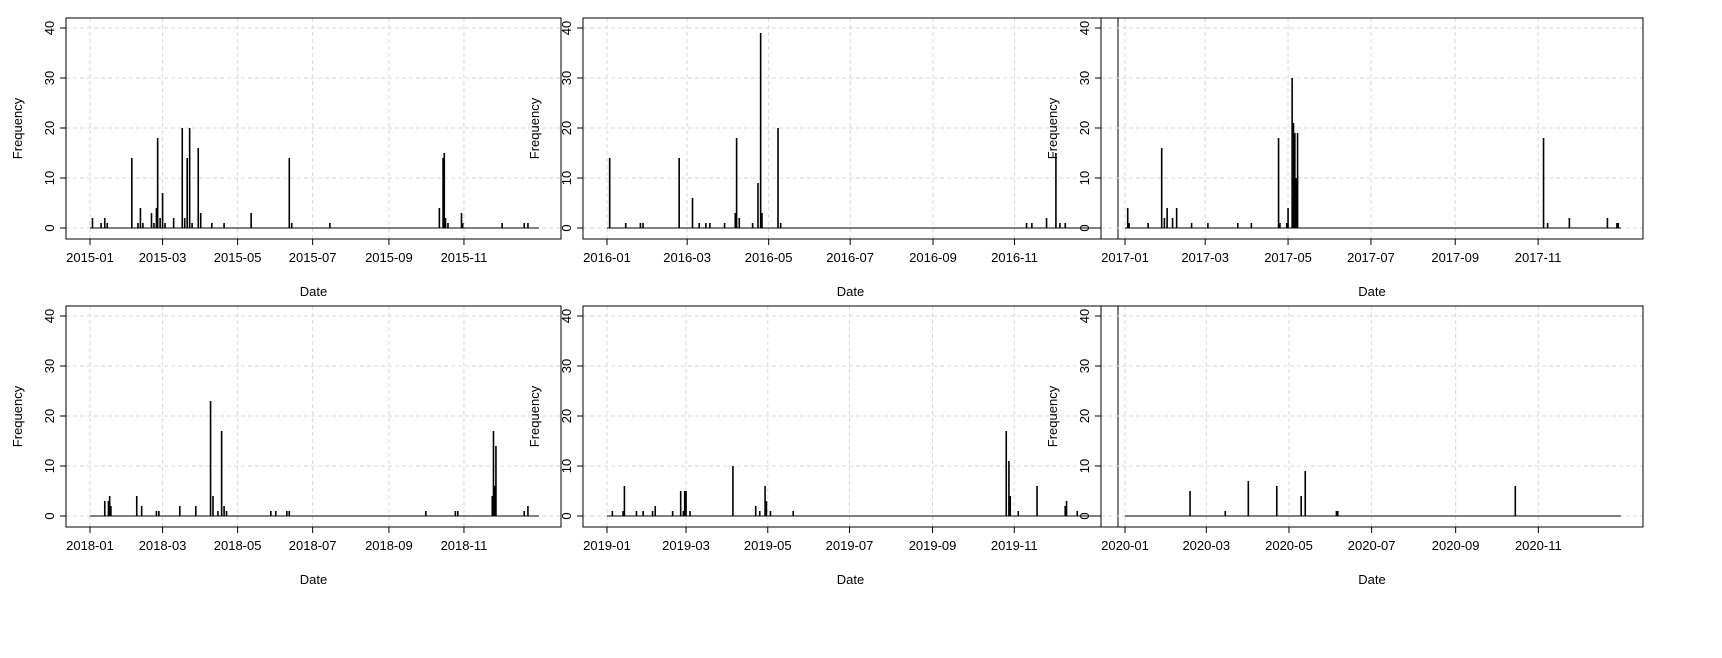 The width and height of the screenshot is (1722, 658). What do you see at coordinates (313, 545) in the screenshot?
I see `x-tick-label: 2018-07` at bounding box center [313, 545].